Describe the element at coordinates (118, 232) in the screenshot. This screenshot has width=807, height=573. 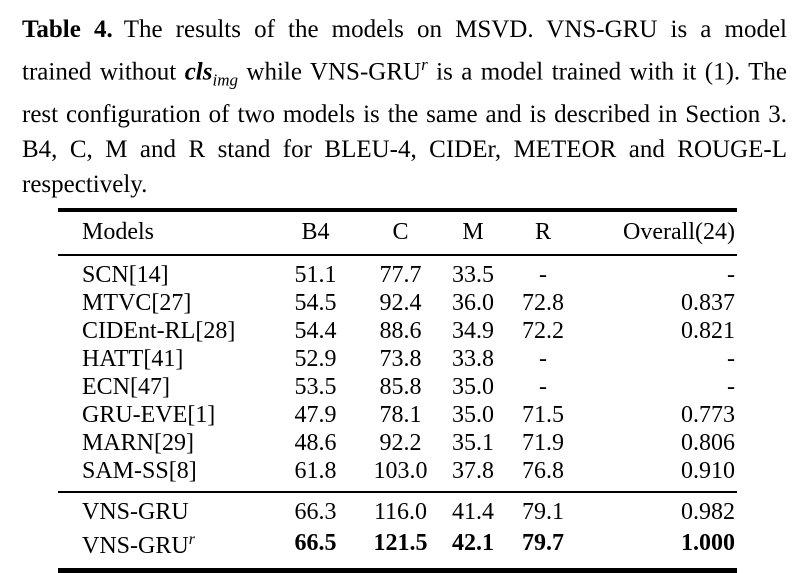
I see `column-header-models: Models` at that location.